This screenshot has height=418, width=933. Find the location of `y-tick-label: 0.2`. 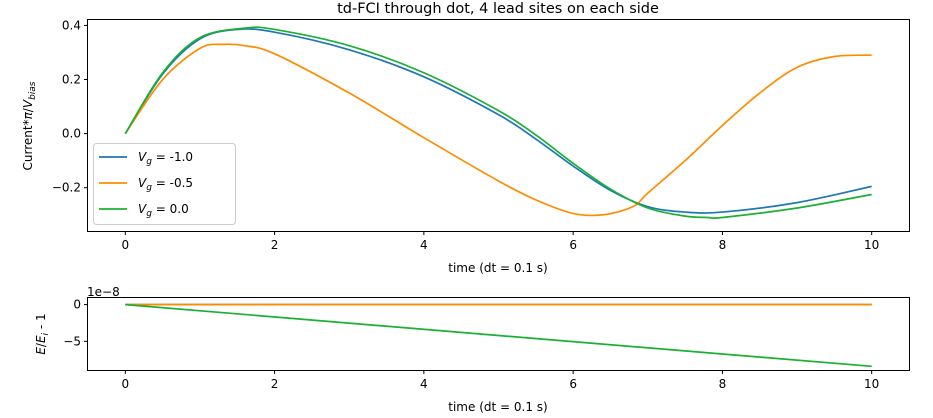

y-tick-label: 0.2 is located at coordinates (71, 80).